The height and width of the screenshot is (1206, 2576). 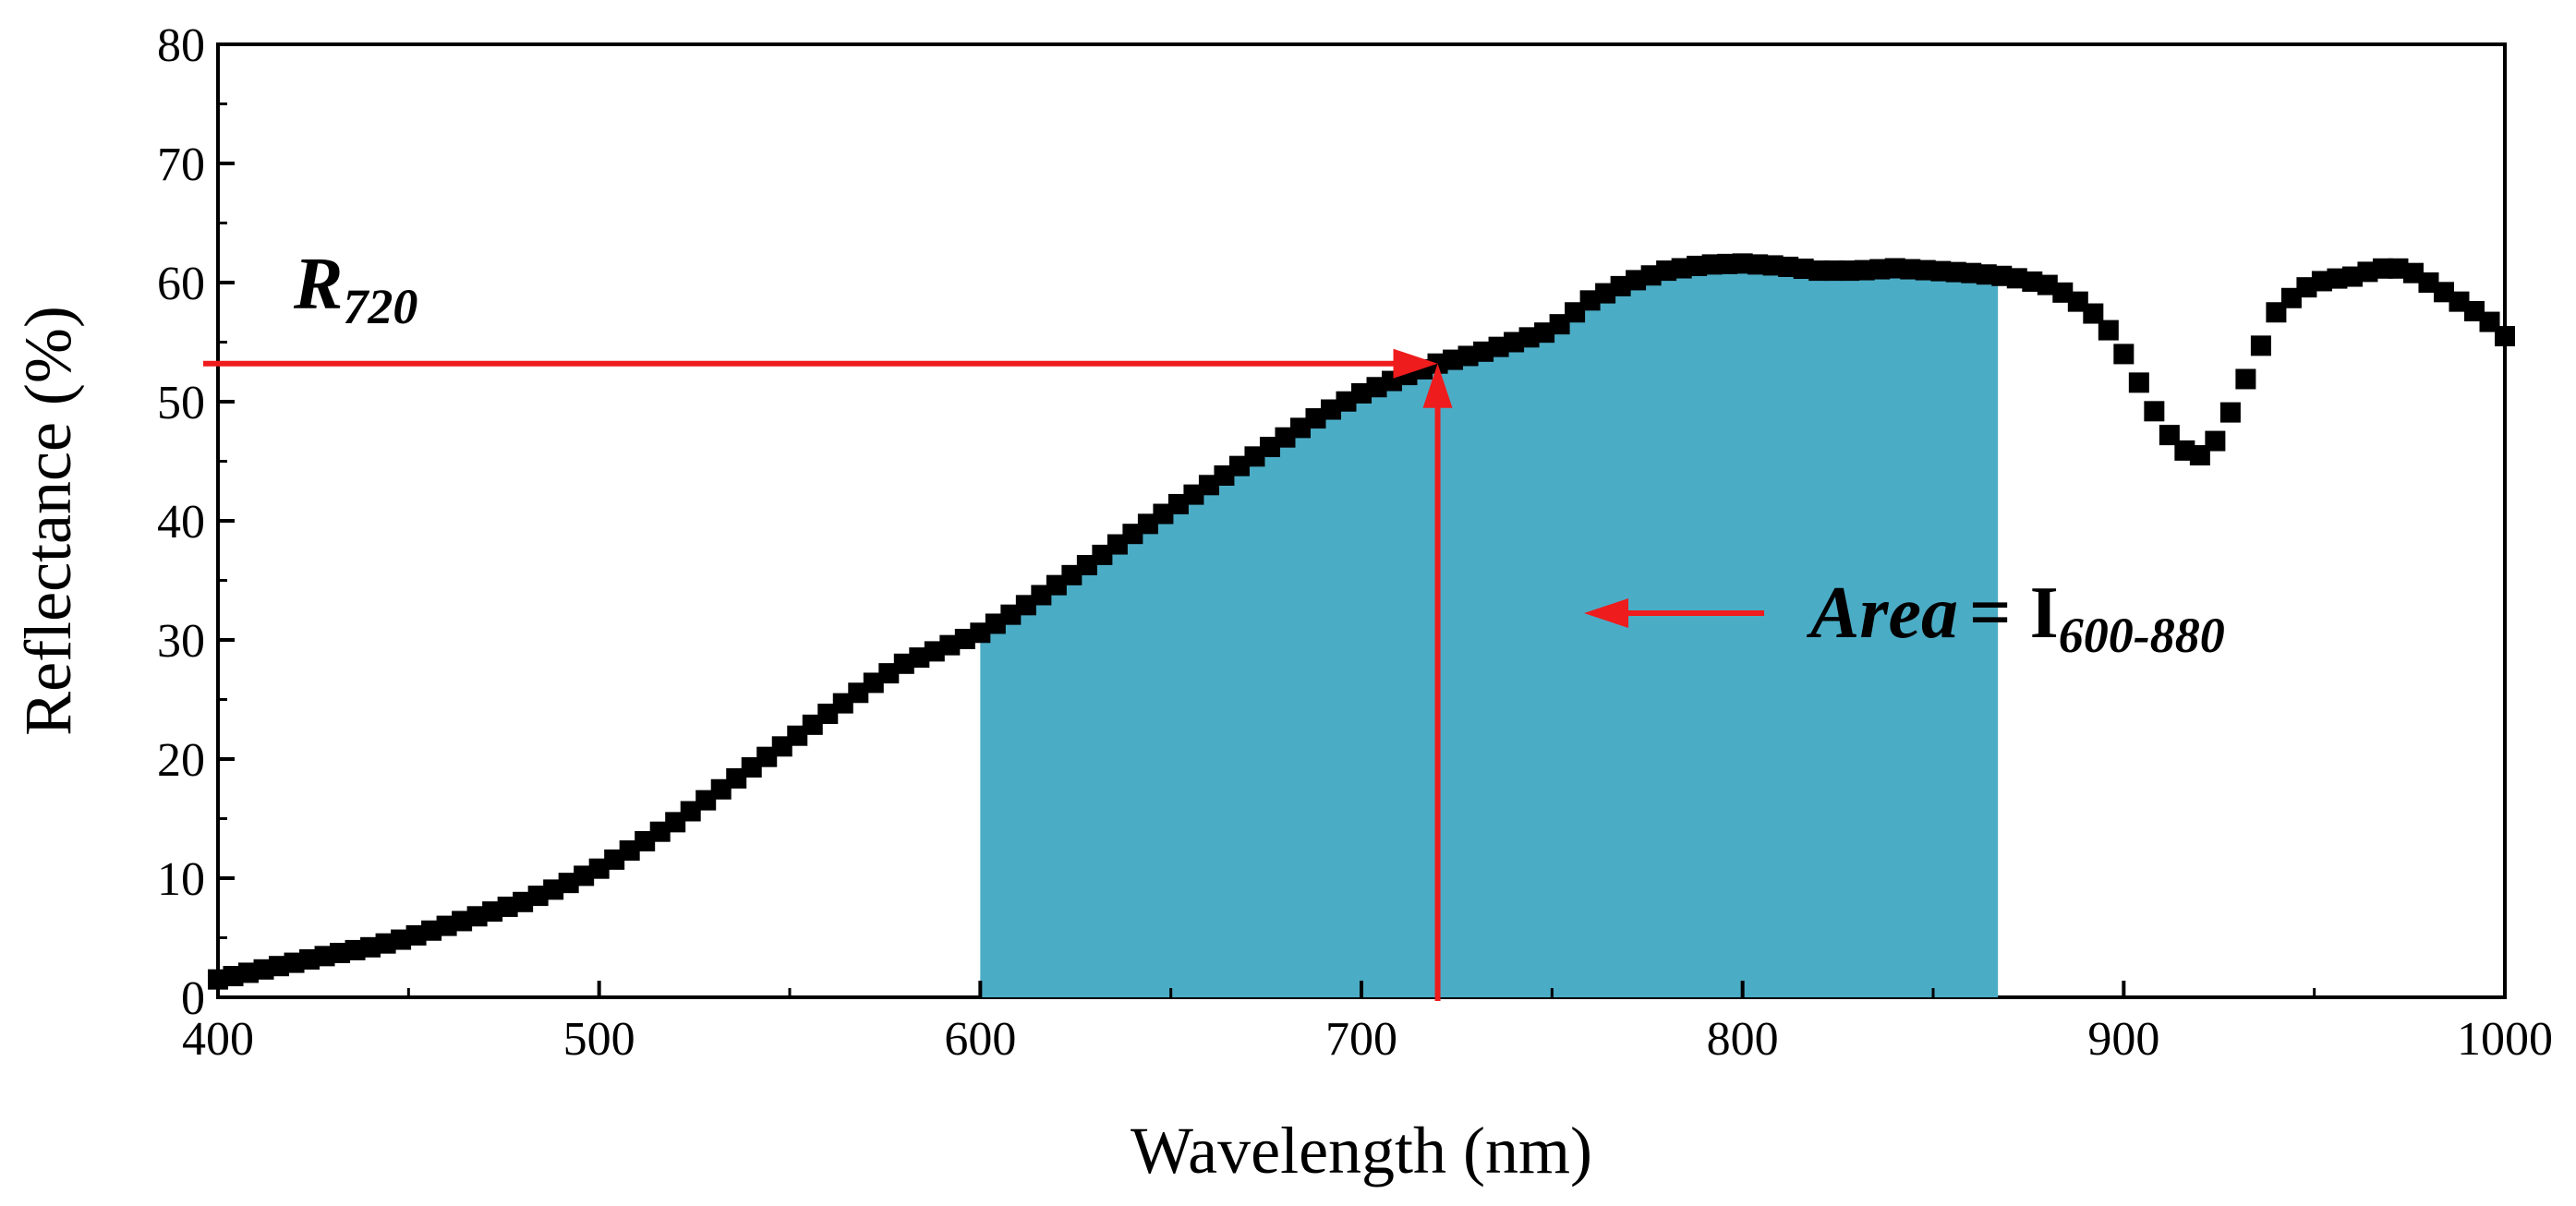 I want to click on y-tick-label: 10, so click(x=181, y=879).